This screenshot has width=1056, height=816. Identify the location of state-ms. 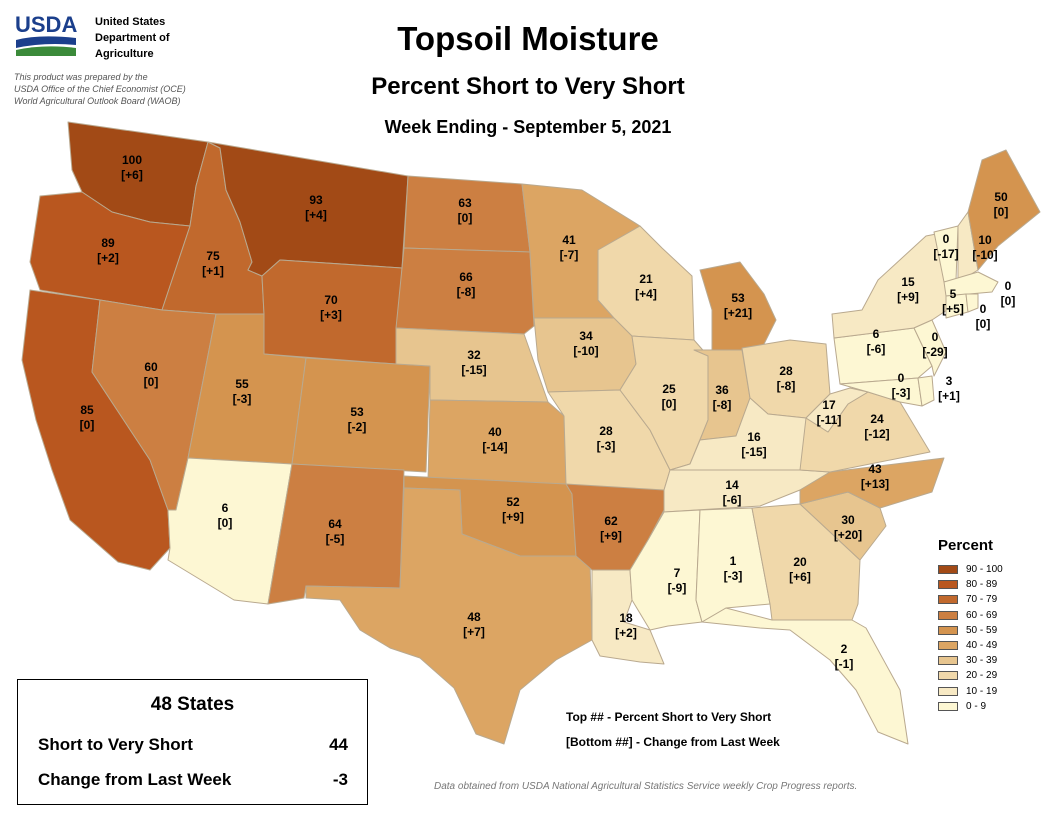
(666, 570).